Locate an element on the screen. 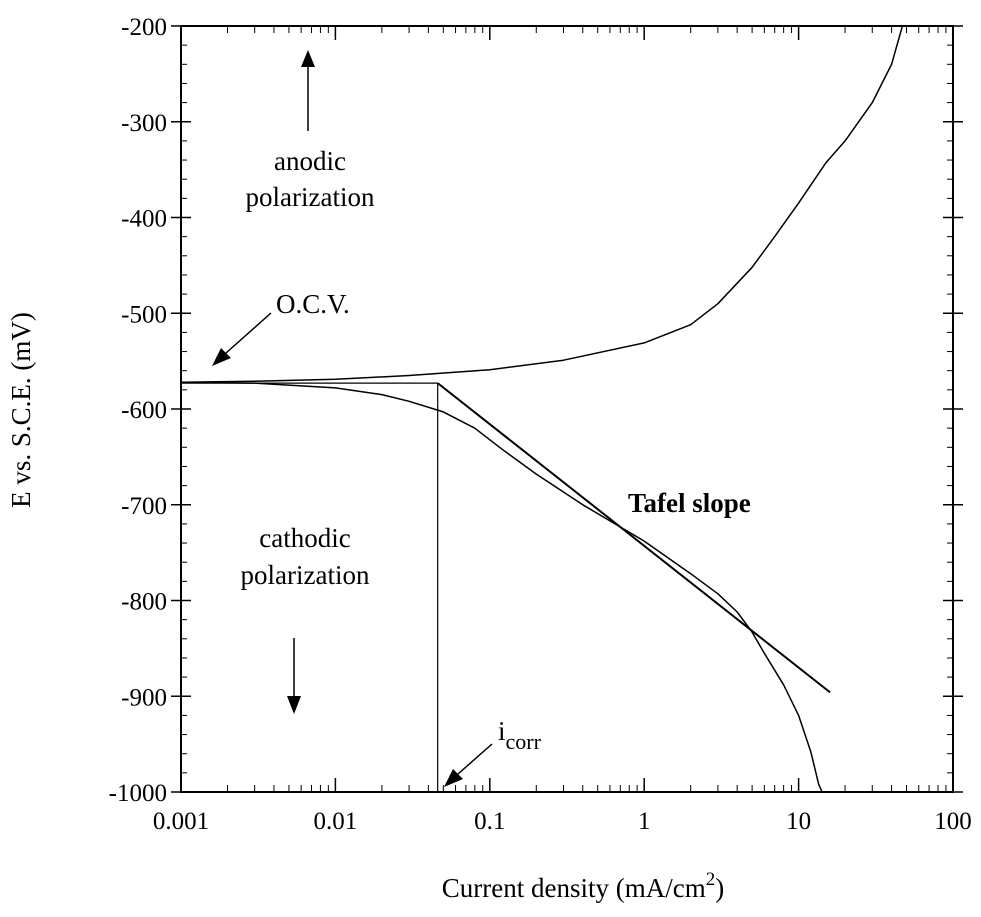 The height and width of the screenshot is (917, 981). y-tick-label: -300 is located at coordinates (144, 123).